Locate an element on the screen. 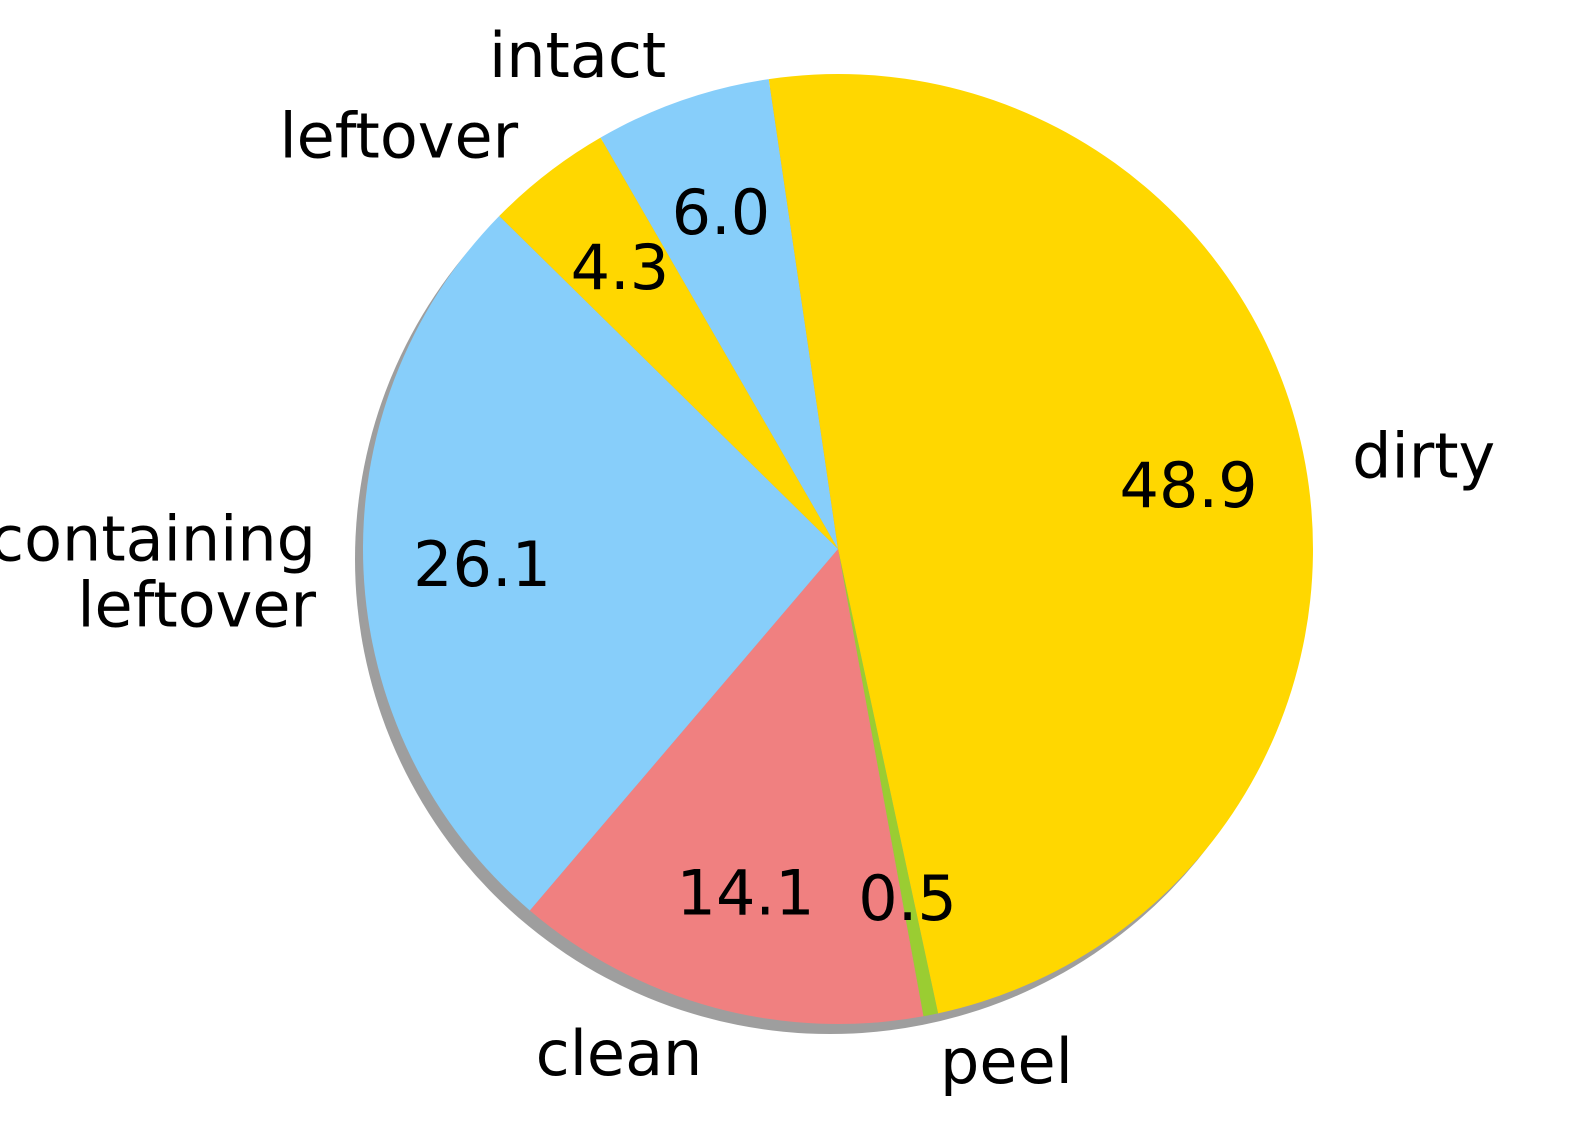 Image resolution: width=1578 pixels, height=1135 pixels. label-clean: clean is located at coordinates (619, 1053).